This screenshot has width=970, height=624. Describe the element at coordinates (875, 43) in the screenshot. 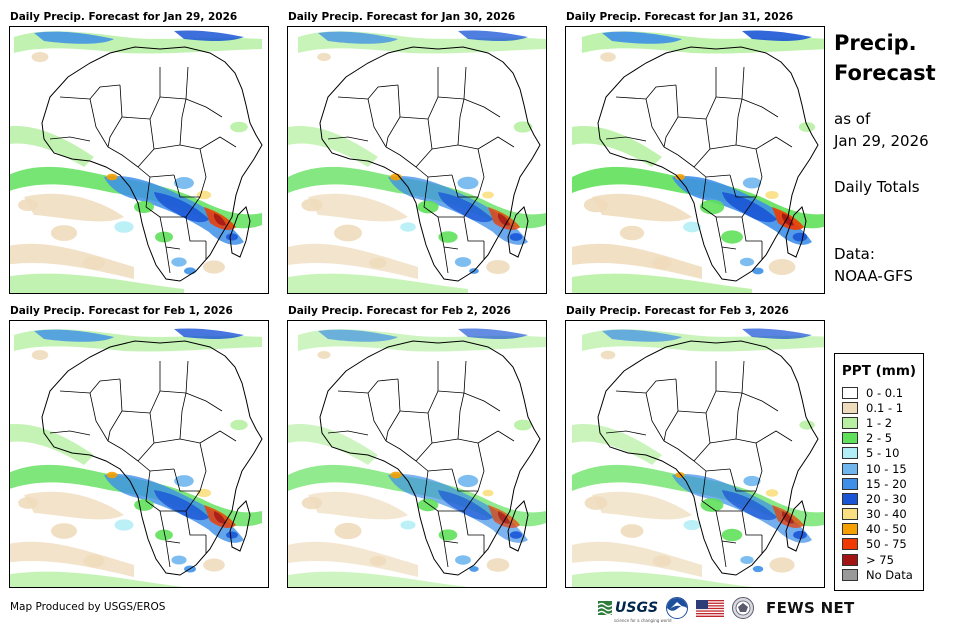

I see `side-title-line1: Precip.` at that location.